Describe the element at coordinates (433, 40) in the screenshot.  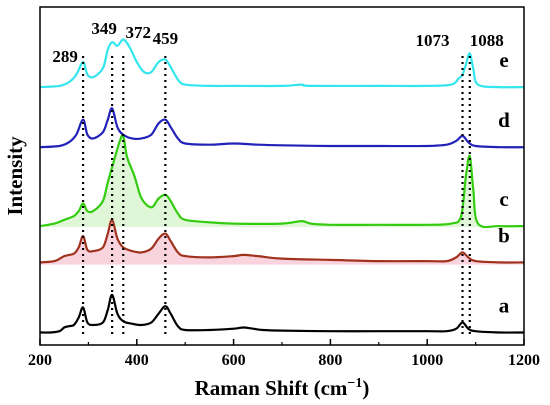
I see `peak-label-1073: 1073` at that location.